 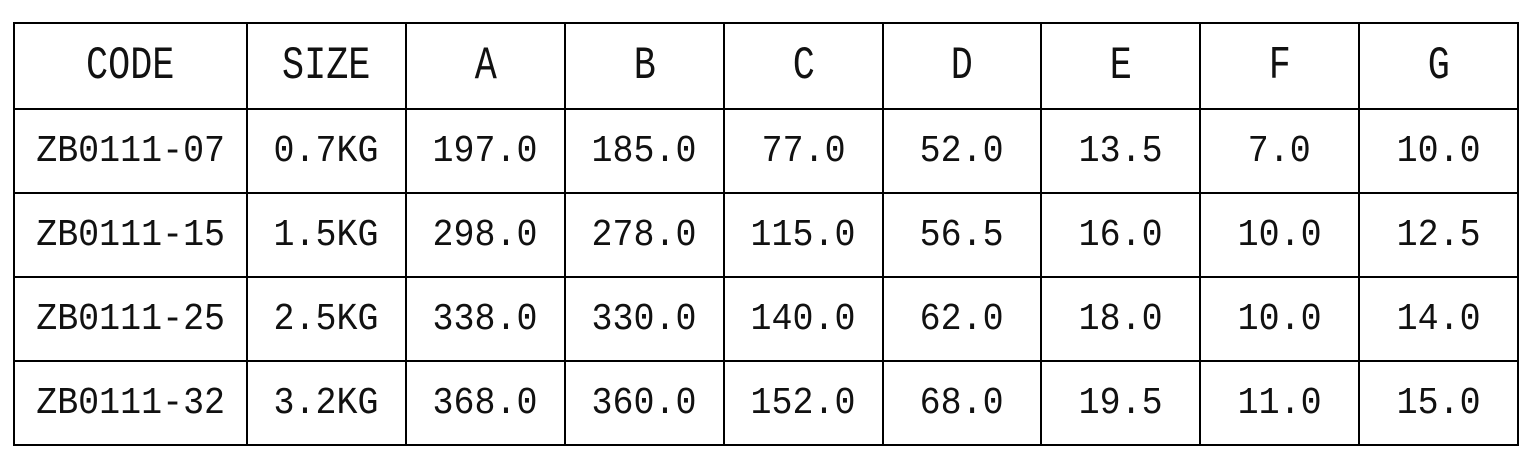 I want to click on cell-text: A, so click(x=485, y=66).